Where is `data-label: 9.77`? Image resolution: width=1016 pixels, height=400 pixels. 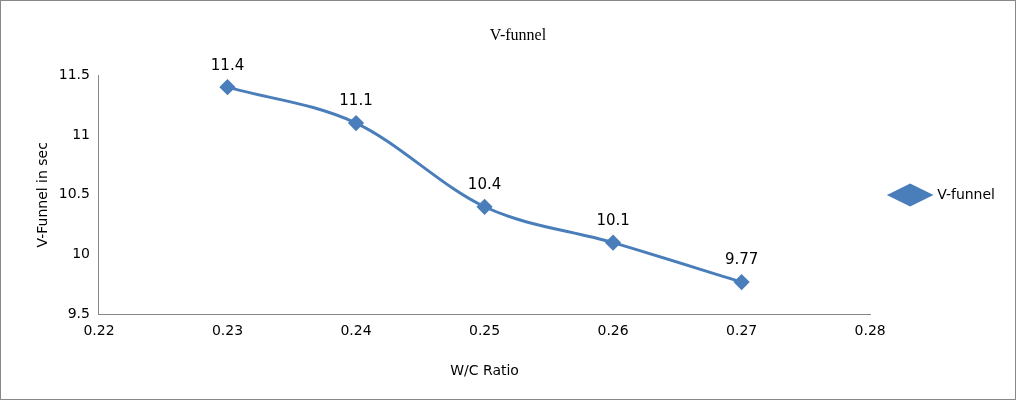
data-label: 9.77 is located at coordinates (741, 259).